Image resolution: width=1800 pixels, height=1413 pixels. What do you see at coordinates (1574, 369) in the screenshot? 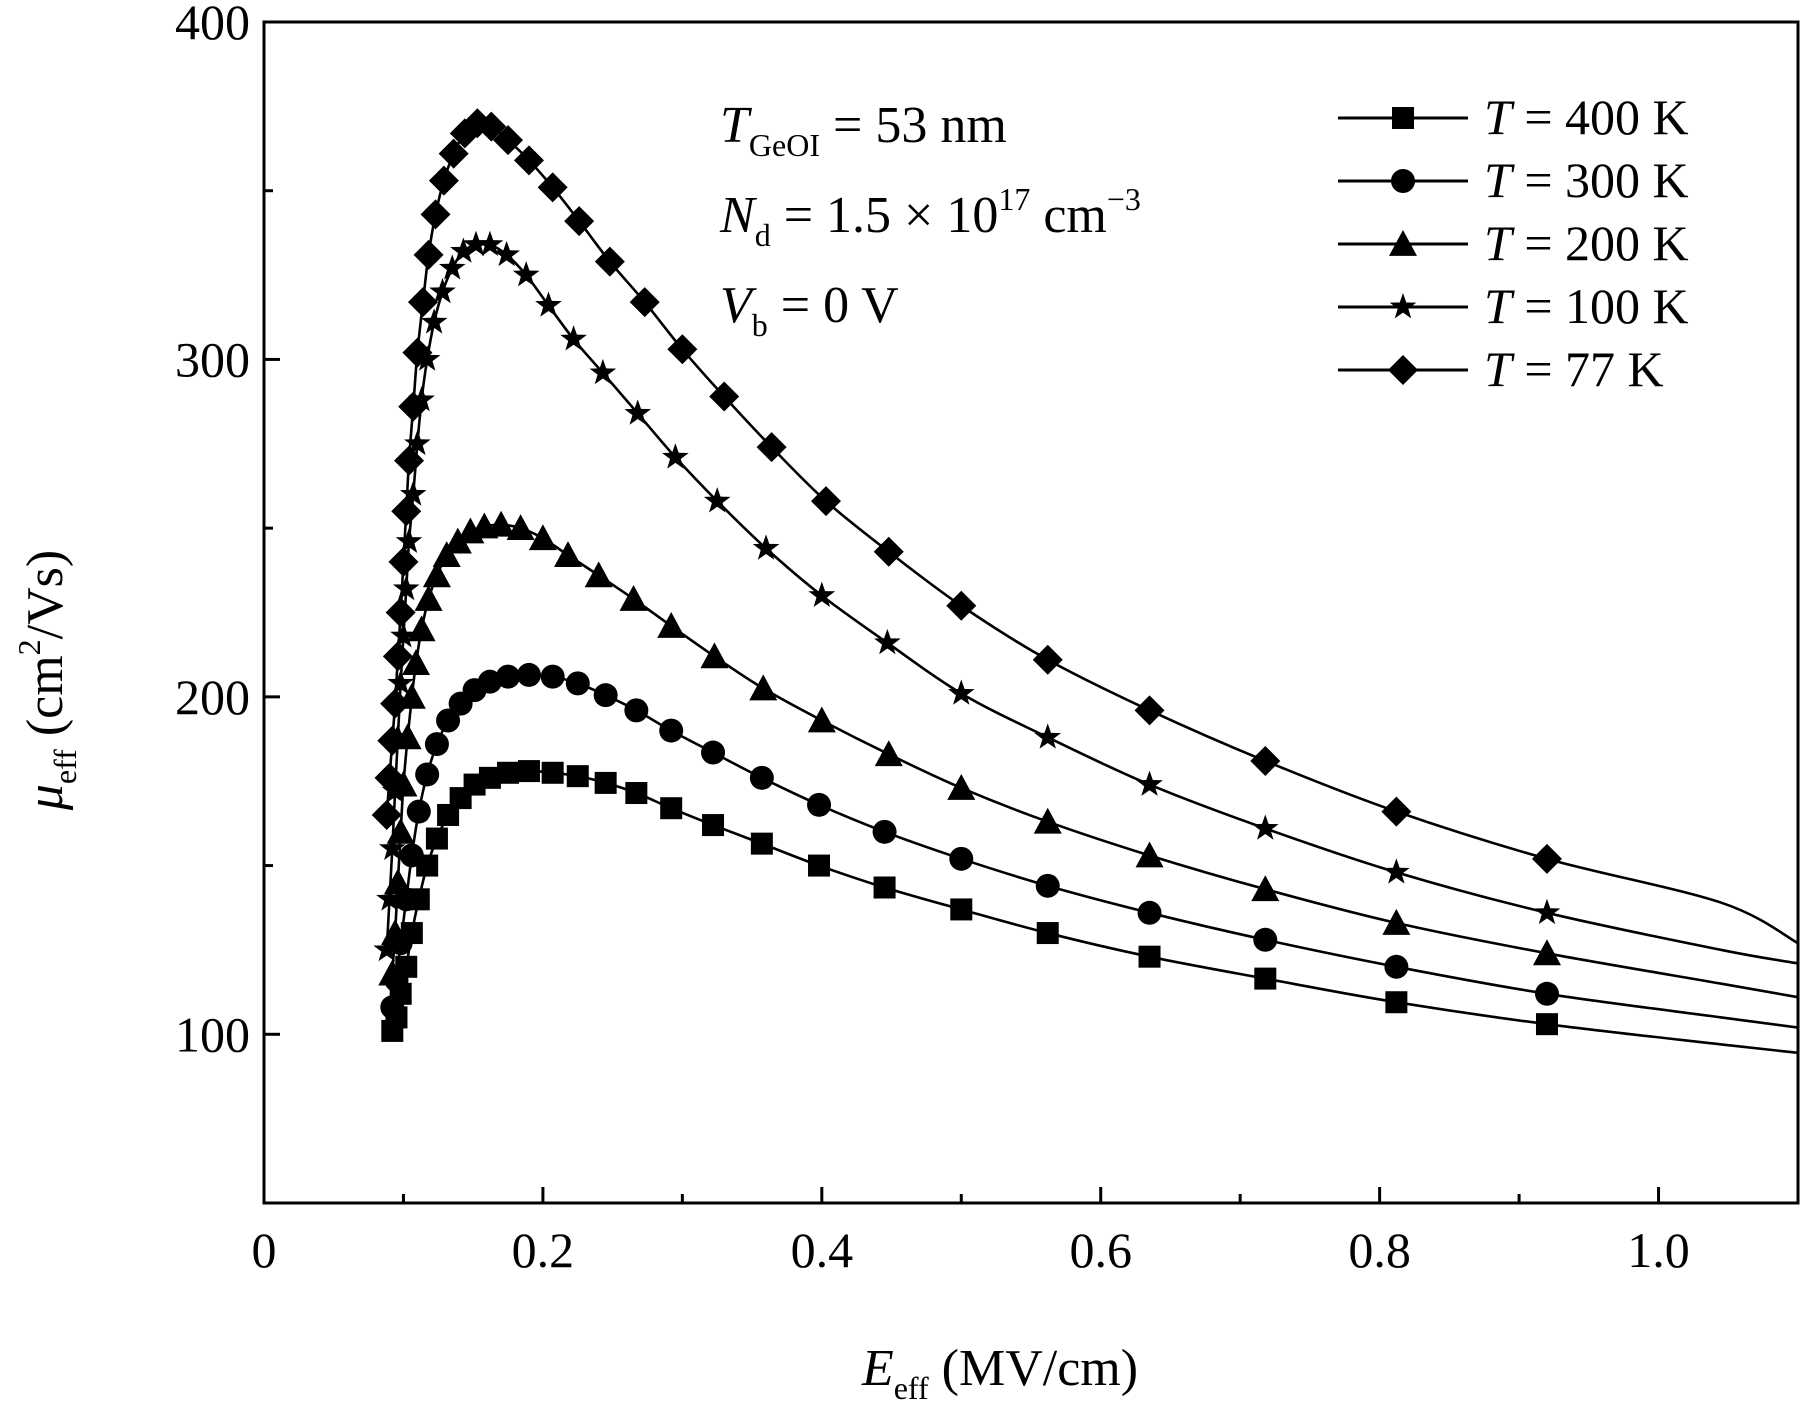
I see `legend-label-77k: T = 77 K` at bounding box center [1574, 369].